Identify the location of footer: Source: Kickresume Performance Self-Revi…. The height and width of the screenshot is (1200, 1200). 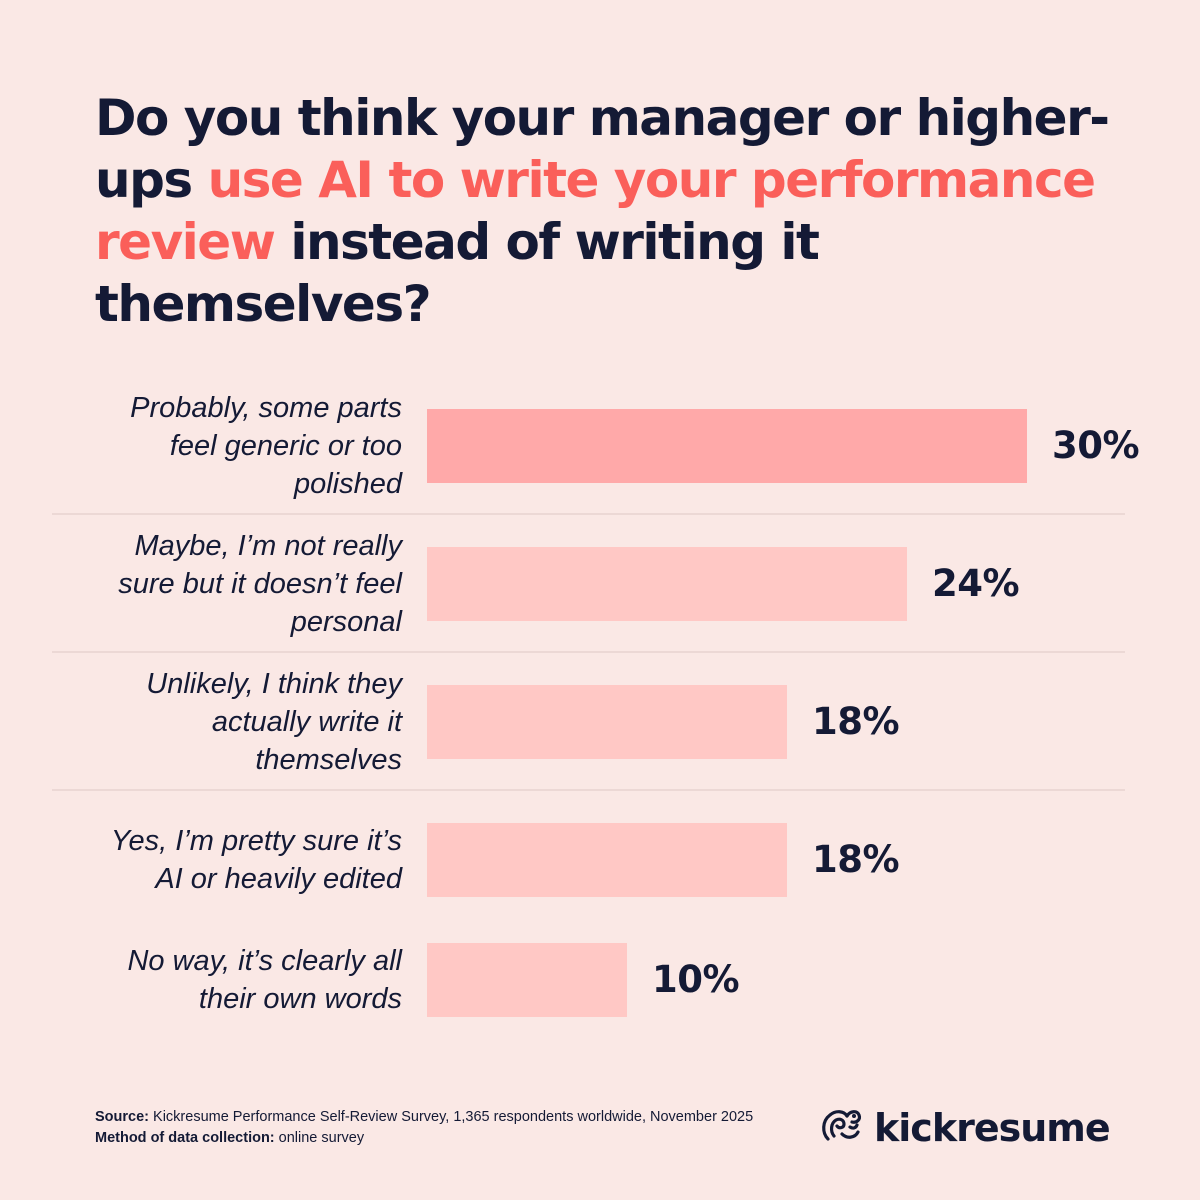
(424, 1128).